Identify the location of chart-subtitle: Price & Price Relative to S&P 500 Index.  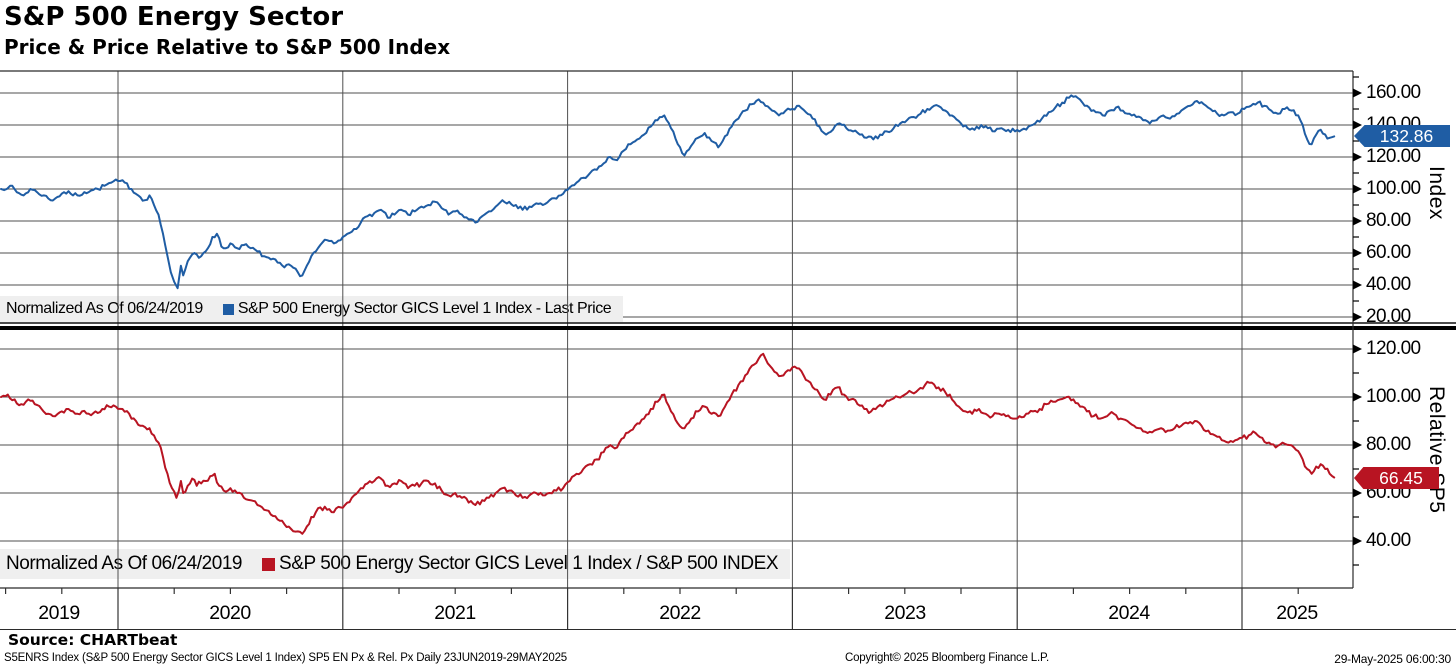
(227, 47).